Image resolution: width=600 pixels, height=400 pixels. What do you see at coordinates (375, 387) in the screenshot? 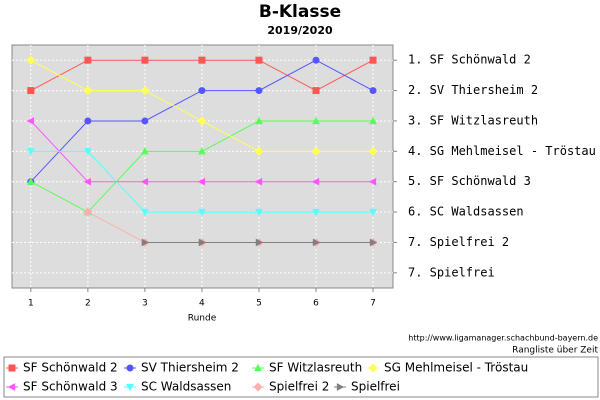
I see `legend-label: Spielfrei` at bounding box center [375, 387].